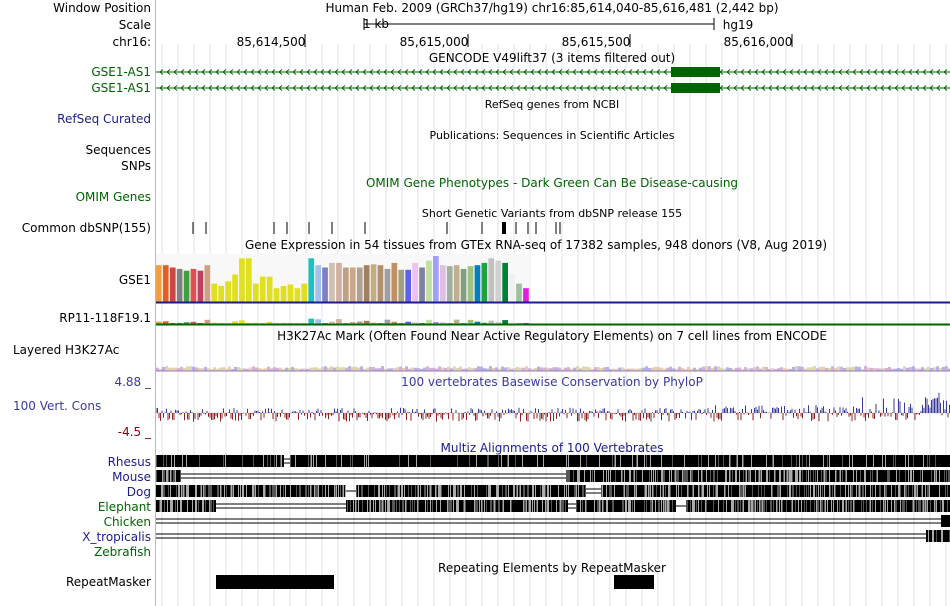  I want to click on repeatmasker-label: RepeatMasker, so click(108, 582).